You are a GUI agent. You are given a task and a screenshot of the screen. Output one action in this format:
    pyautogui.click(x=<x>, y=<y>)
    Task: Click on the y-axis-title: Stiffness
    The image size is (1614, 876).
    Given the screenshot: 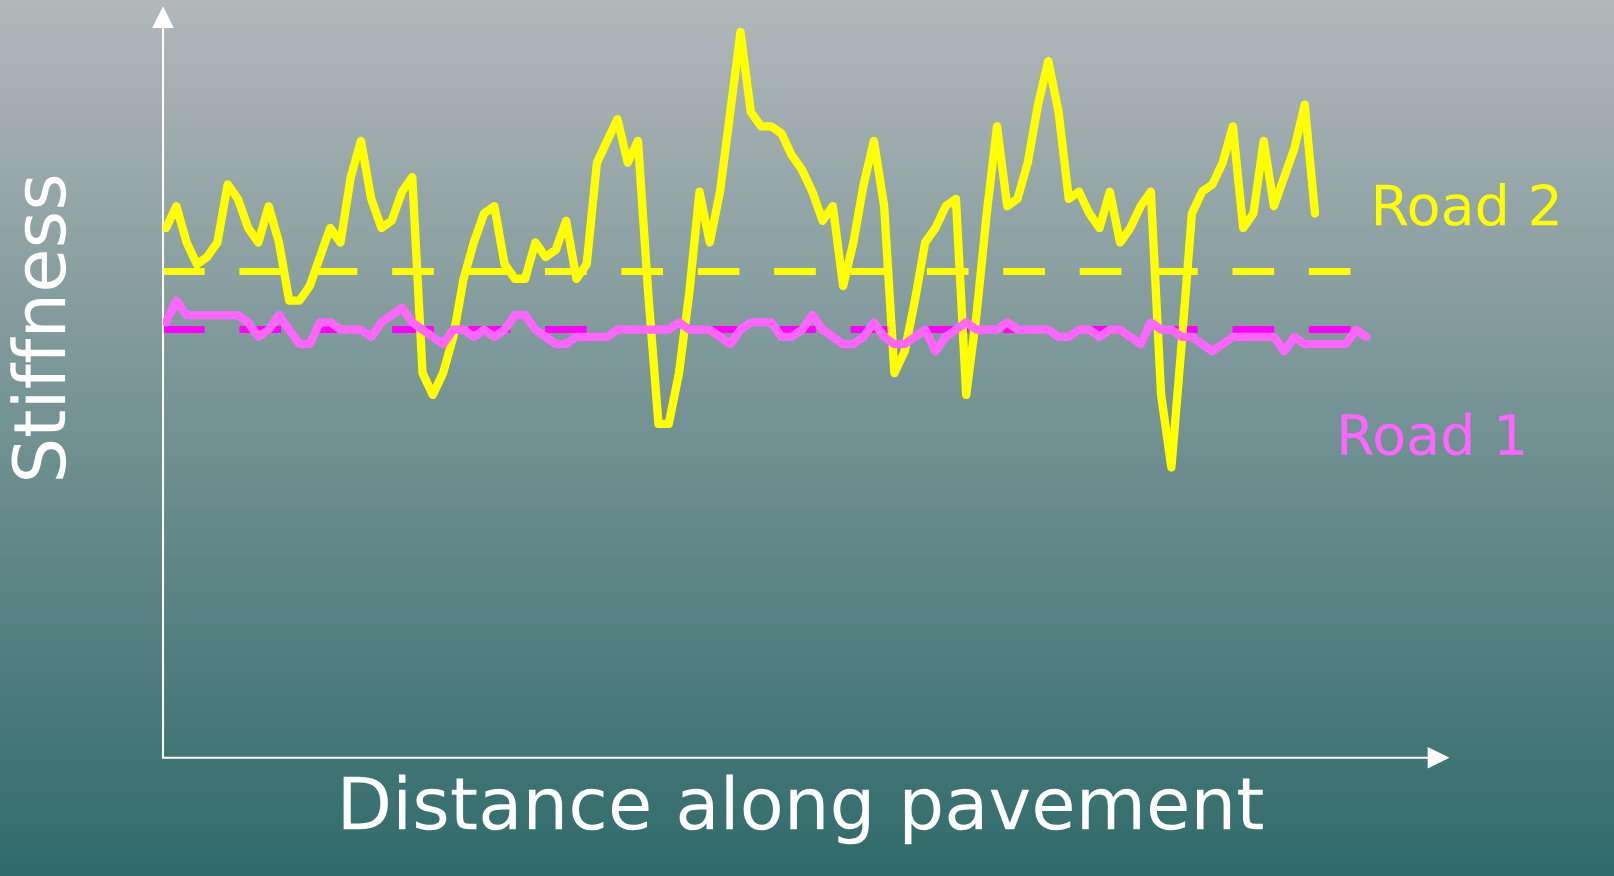 What is the action you would take?
    pyautogui.click(x=38, y=327)
    